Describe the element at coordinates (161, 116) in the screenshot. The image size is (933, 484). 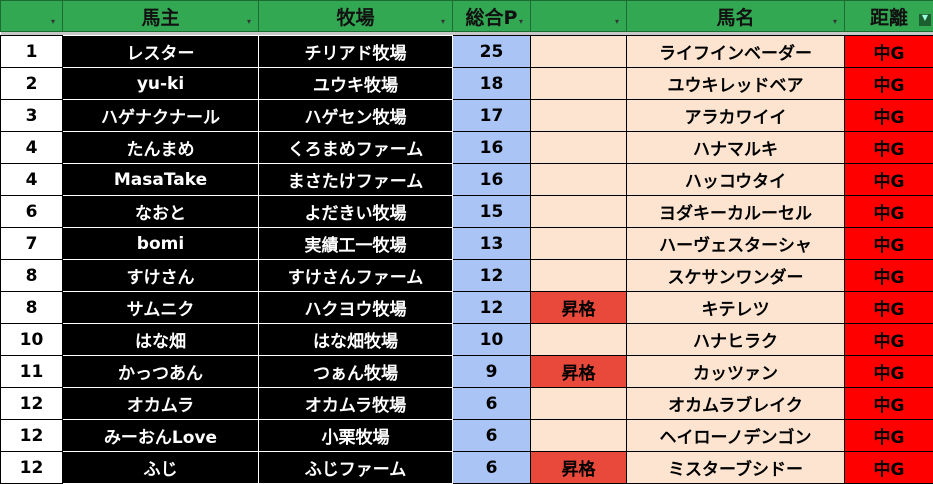
I see `cell-owner: ハゲナクナール` at that location.